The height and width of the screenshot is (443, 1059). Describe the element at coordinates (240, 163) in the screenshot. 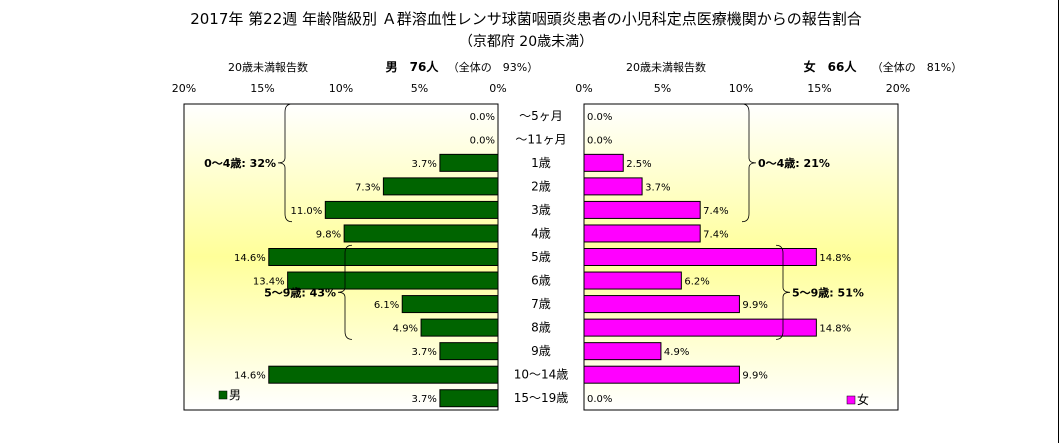

I see `age-group-label: 0～4歳: 32%` at that location.